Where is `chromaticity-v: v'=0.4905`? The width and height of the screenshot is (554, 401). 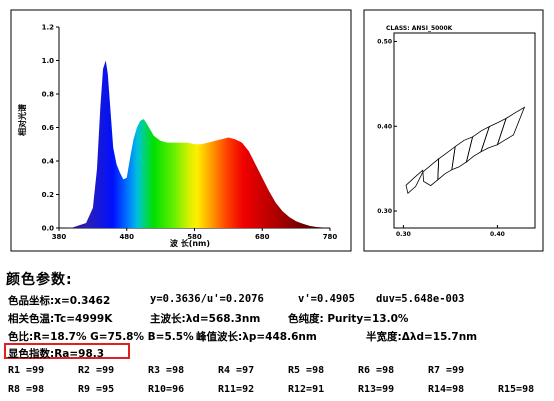
chromaticity-v: v'=0.4905 is located at coordinates (326, 299).